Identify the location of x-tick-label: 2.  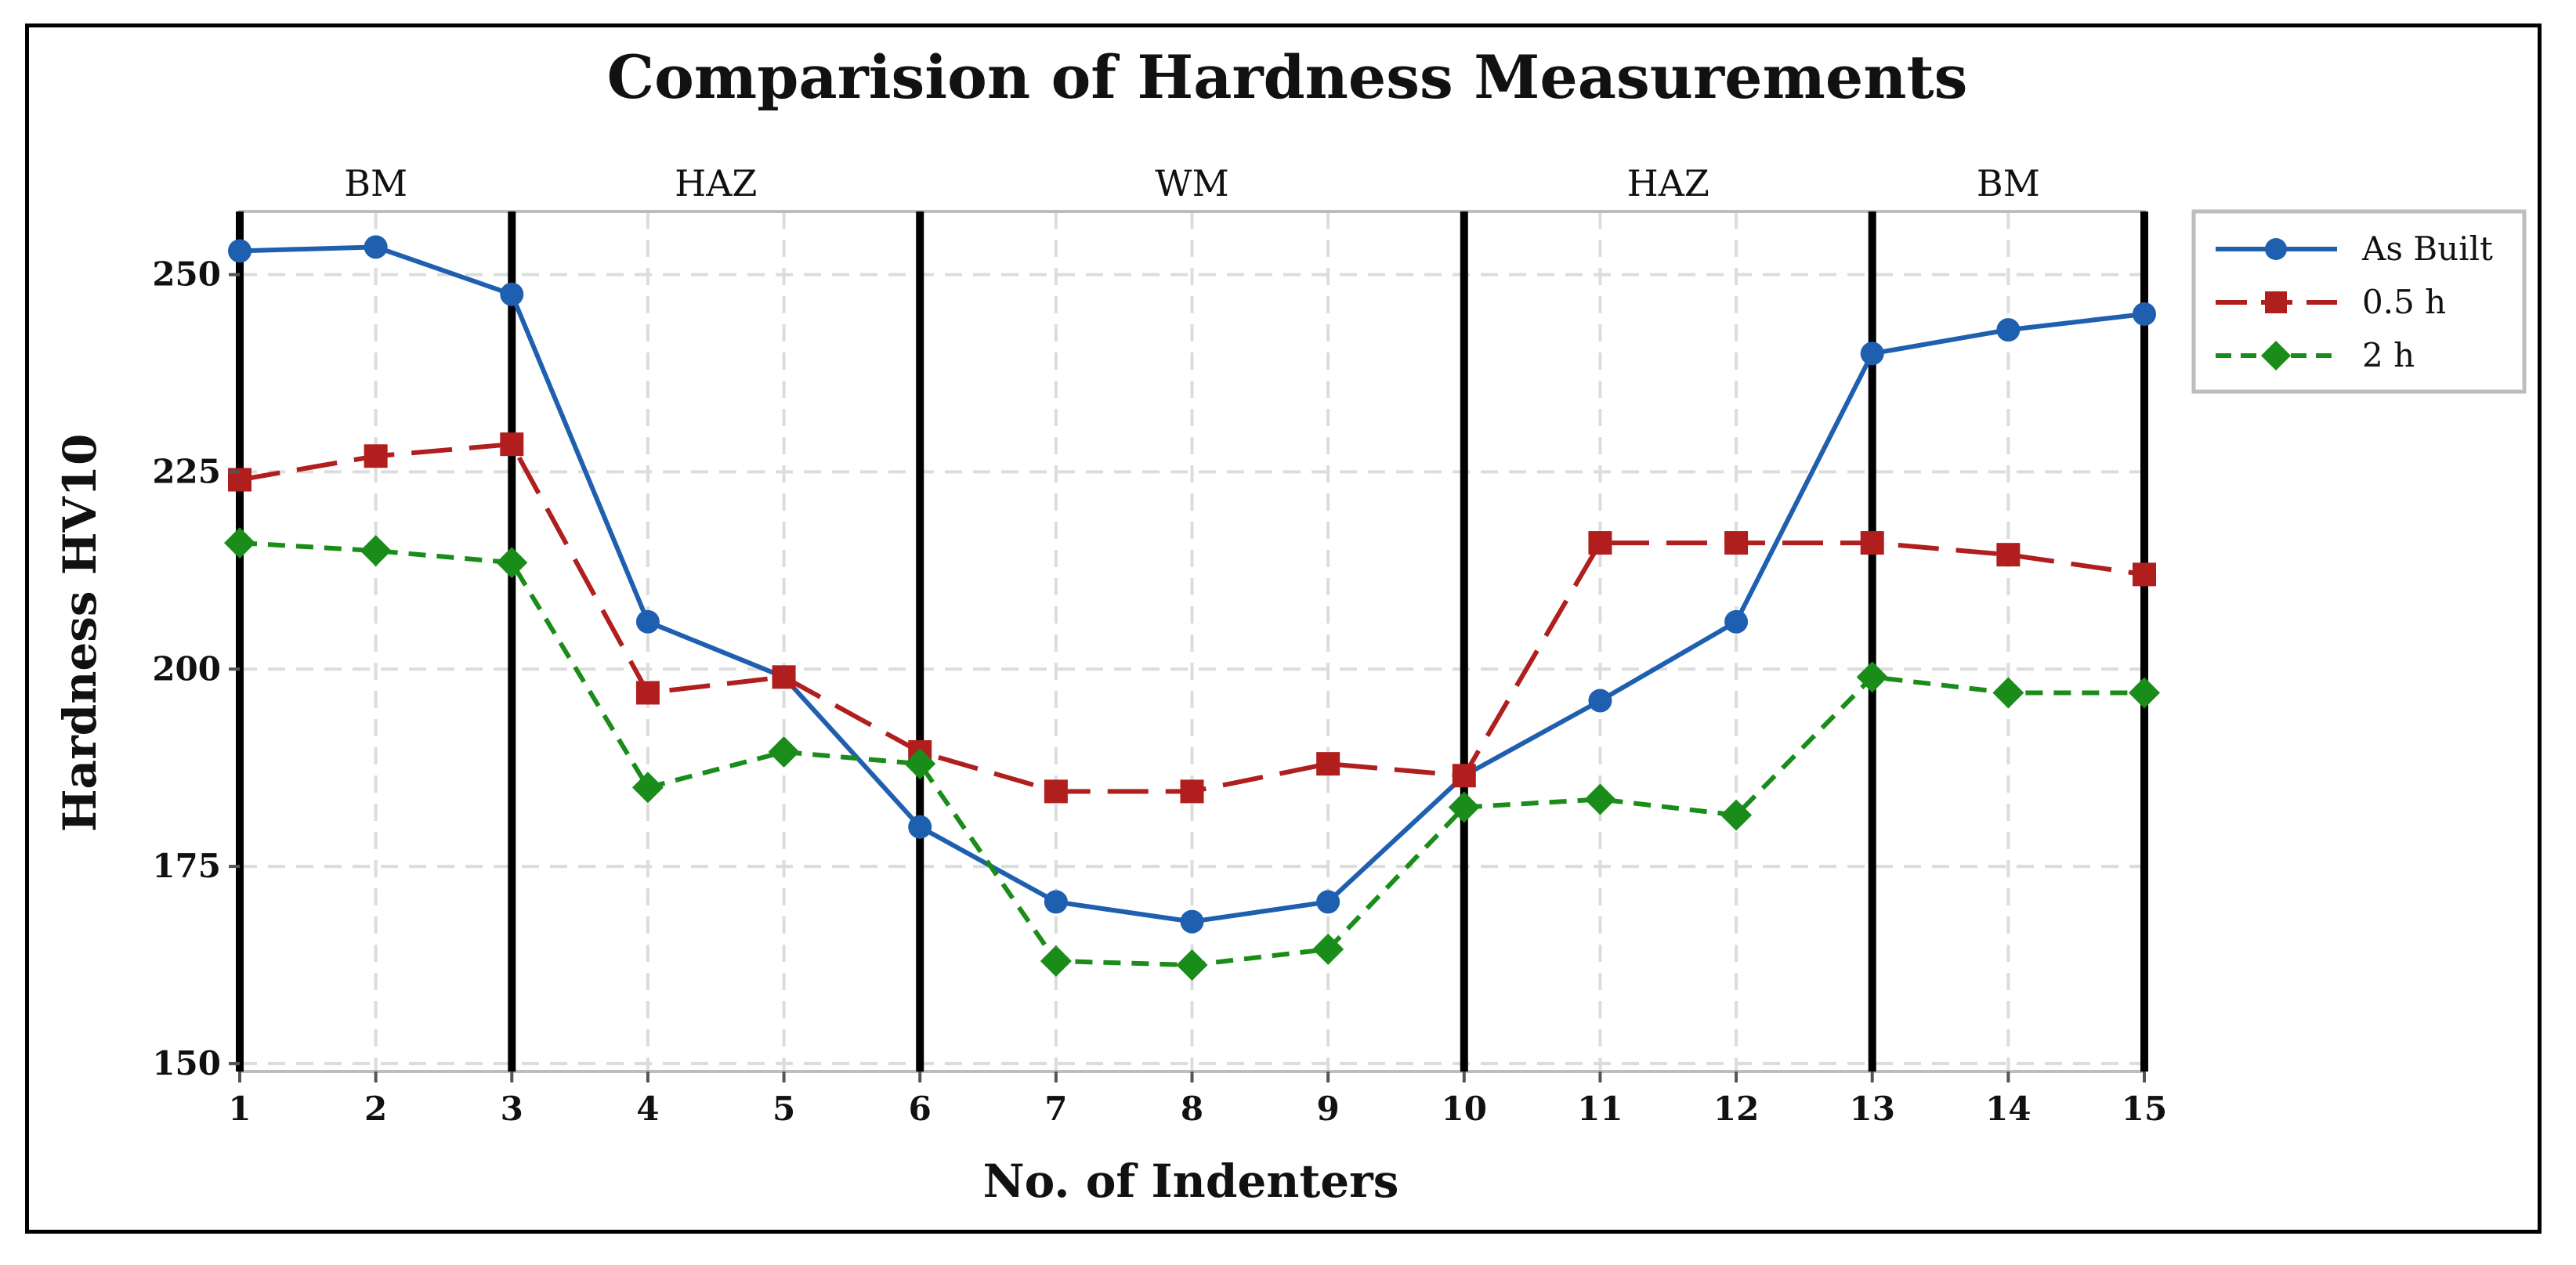
(375, 1109).